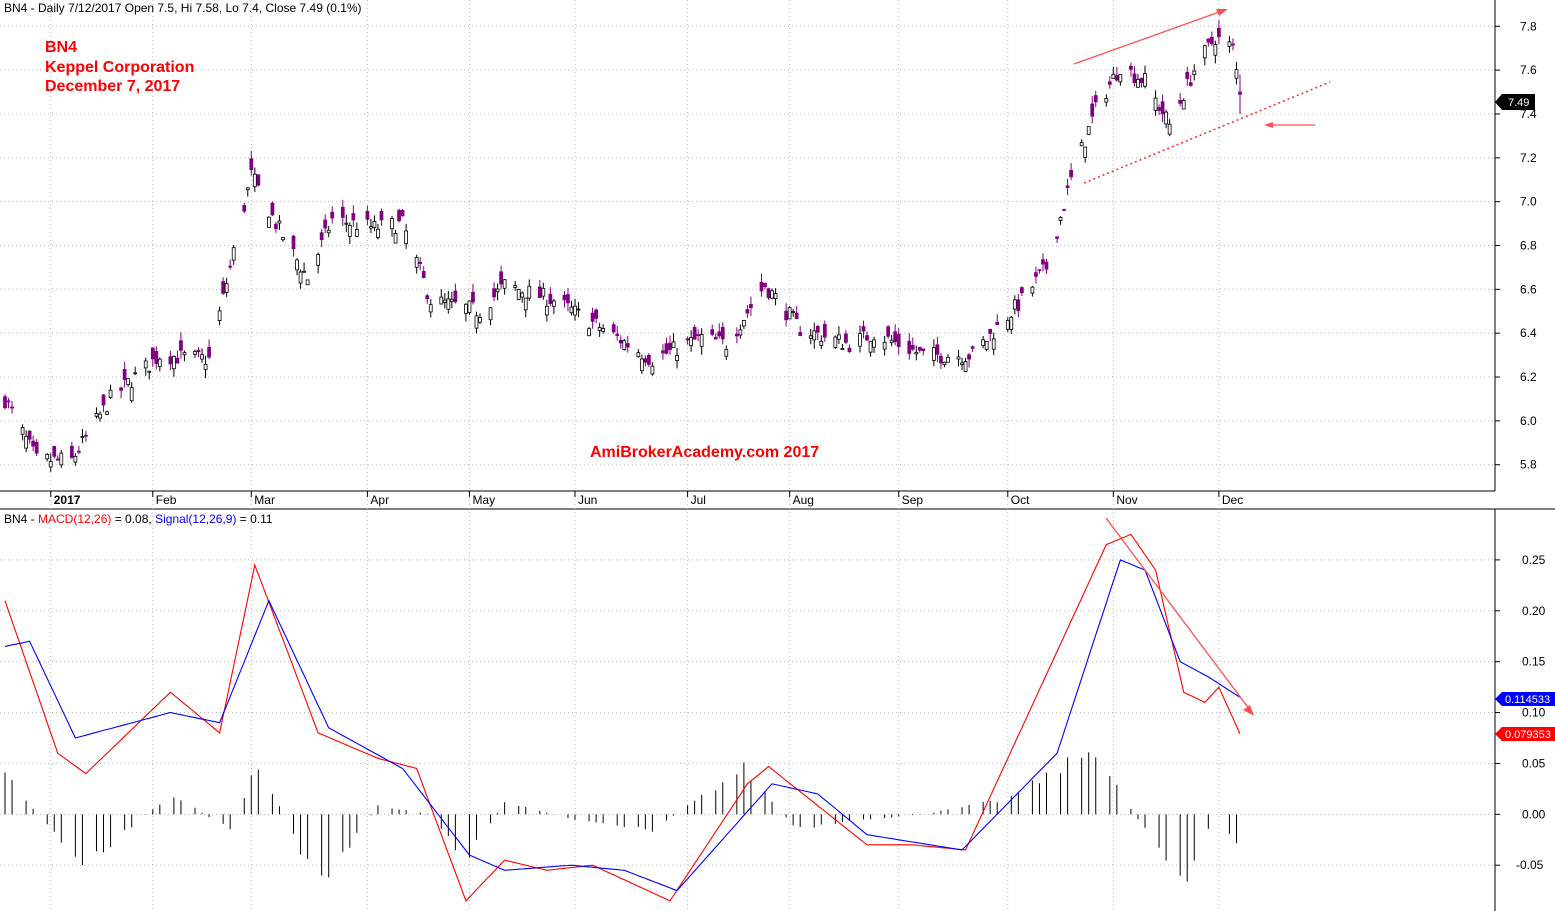 The width and height of the screenshot is (1555, 911). What do you see at coordinates (1530, 865) in the screenshot?
I see `macd-tick-label: -0.05` at bounding box center [1530, 865].